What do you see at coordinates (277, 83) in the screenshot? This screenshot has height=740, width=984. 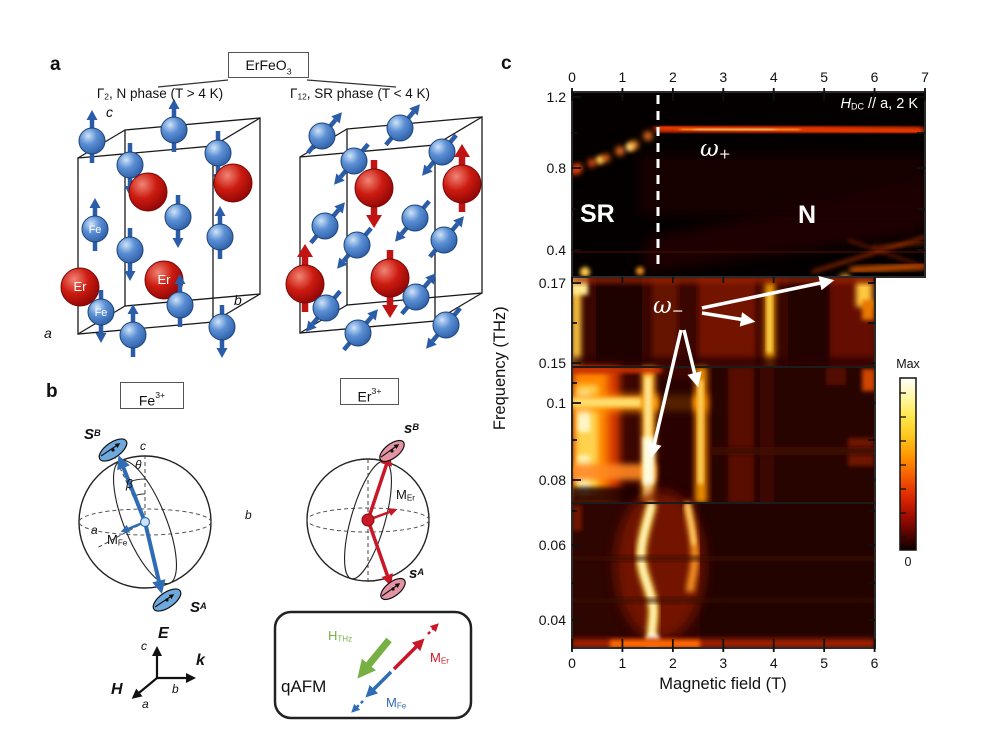 I see `erfeo3-connector-lines` at bounding box center [277, 83].